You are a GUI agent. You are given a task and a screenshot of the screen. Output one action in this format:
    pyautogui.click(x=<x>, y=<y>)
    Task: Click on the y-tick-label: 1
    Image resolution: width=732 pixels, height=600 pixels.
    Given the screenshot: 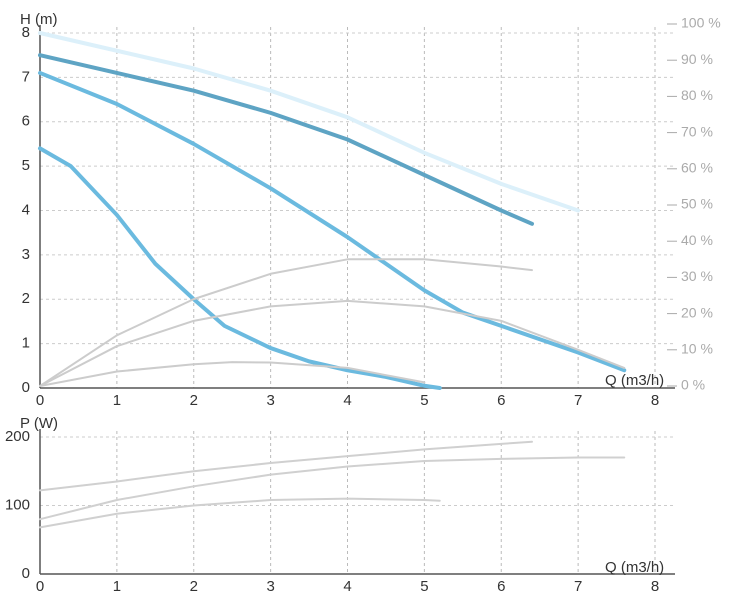 What is the action you would take?
    pyautogui.click(x=26, y=343)
    